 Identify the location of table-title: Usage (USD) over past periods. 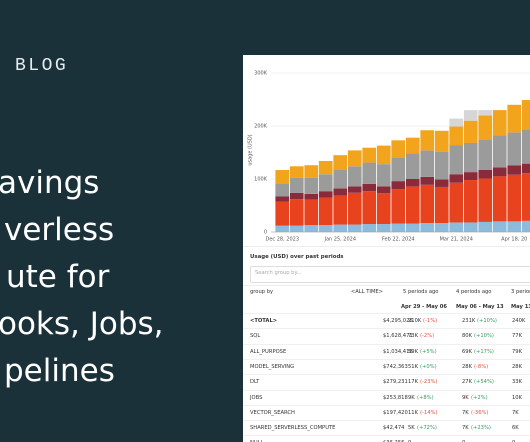
(297, 257).